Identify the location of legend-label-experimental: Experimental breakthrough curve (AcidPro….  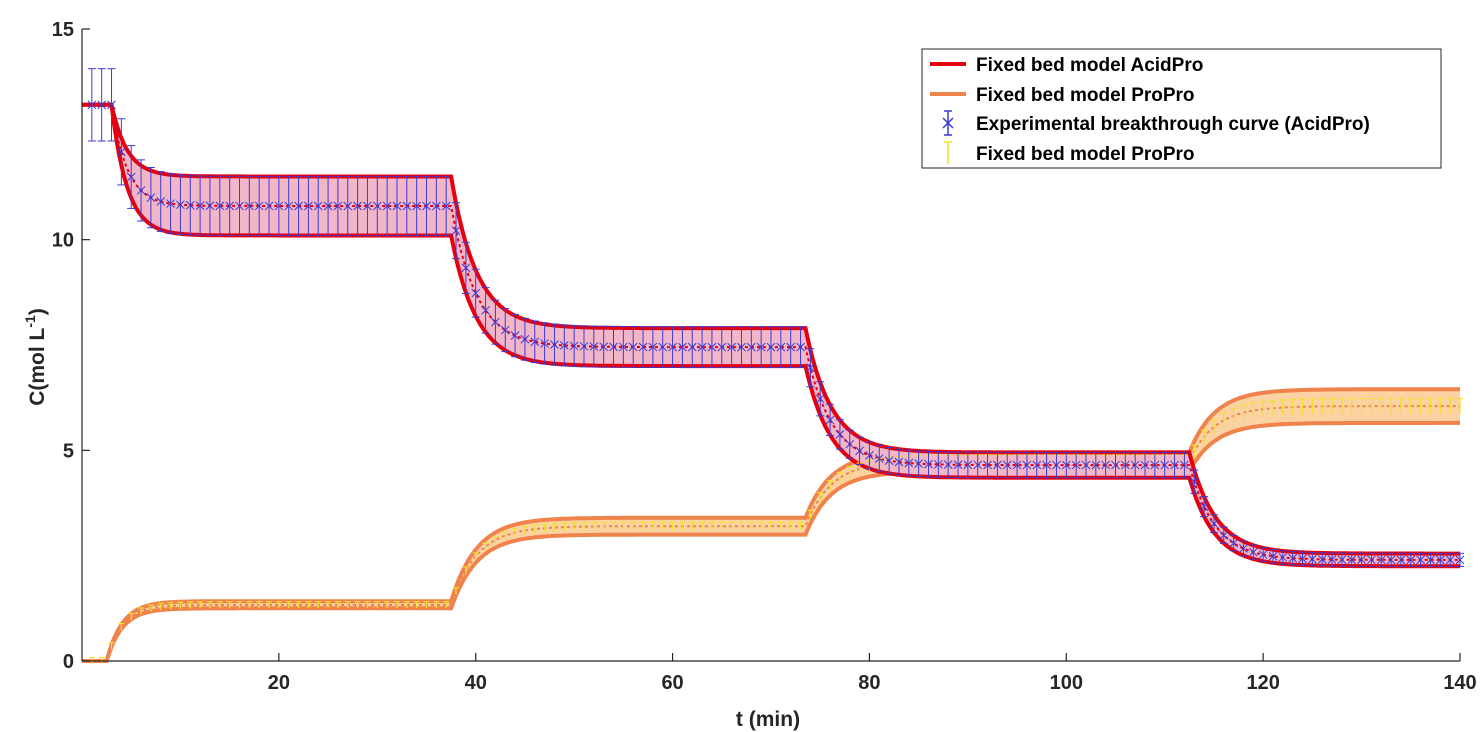
(1173, 124).